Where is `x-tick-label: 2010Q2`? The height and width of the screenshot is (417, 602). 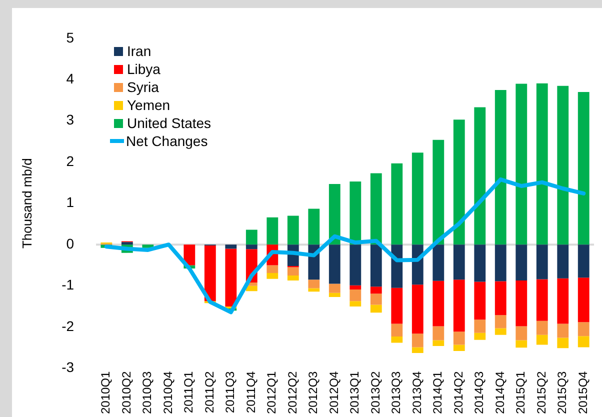
x-tick-label: 2010Q2 is located at coordinates (126, 392).